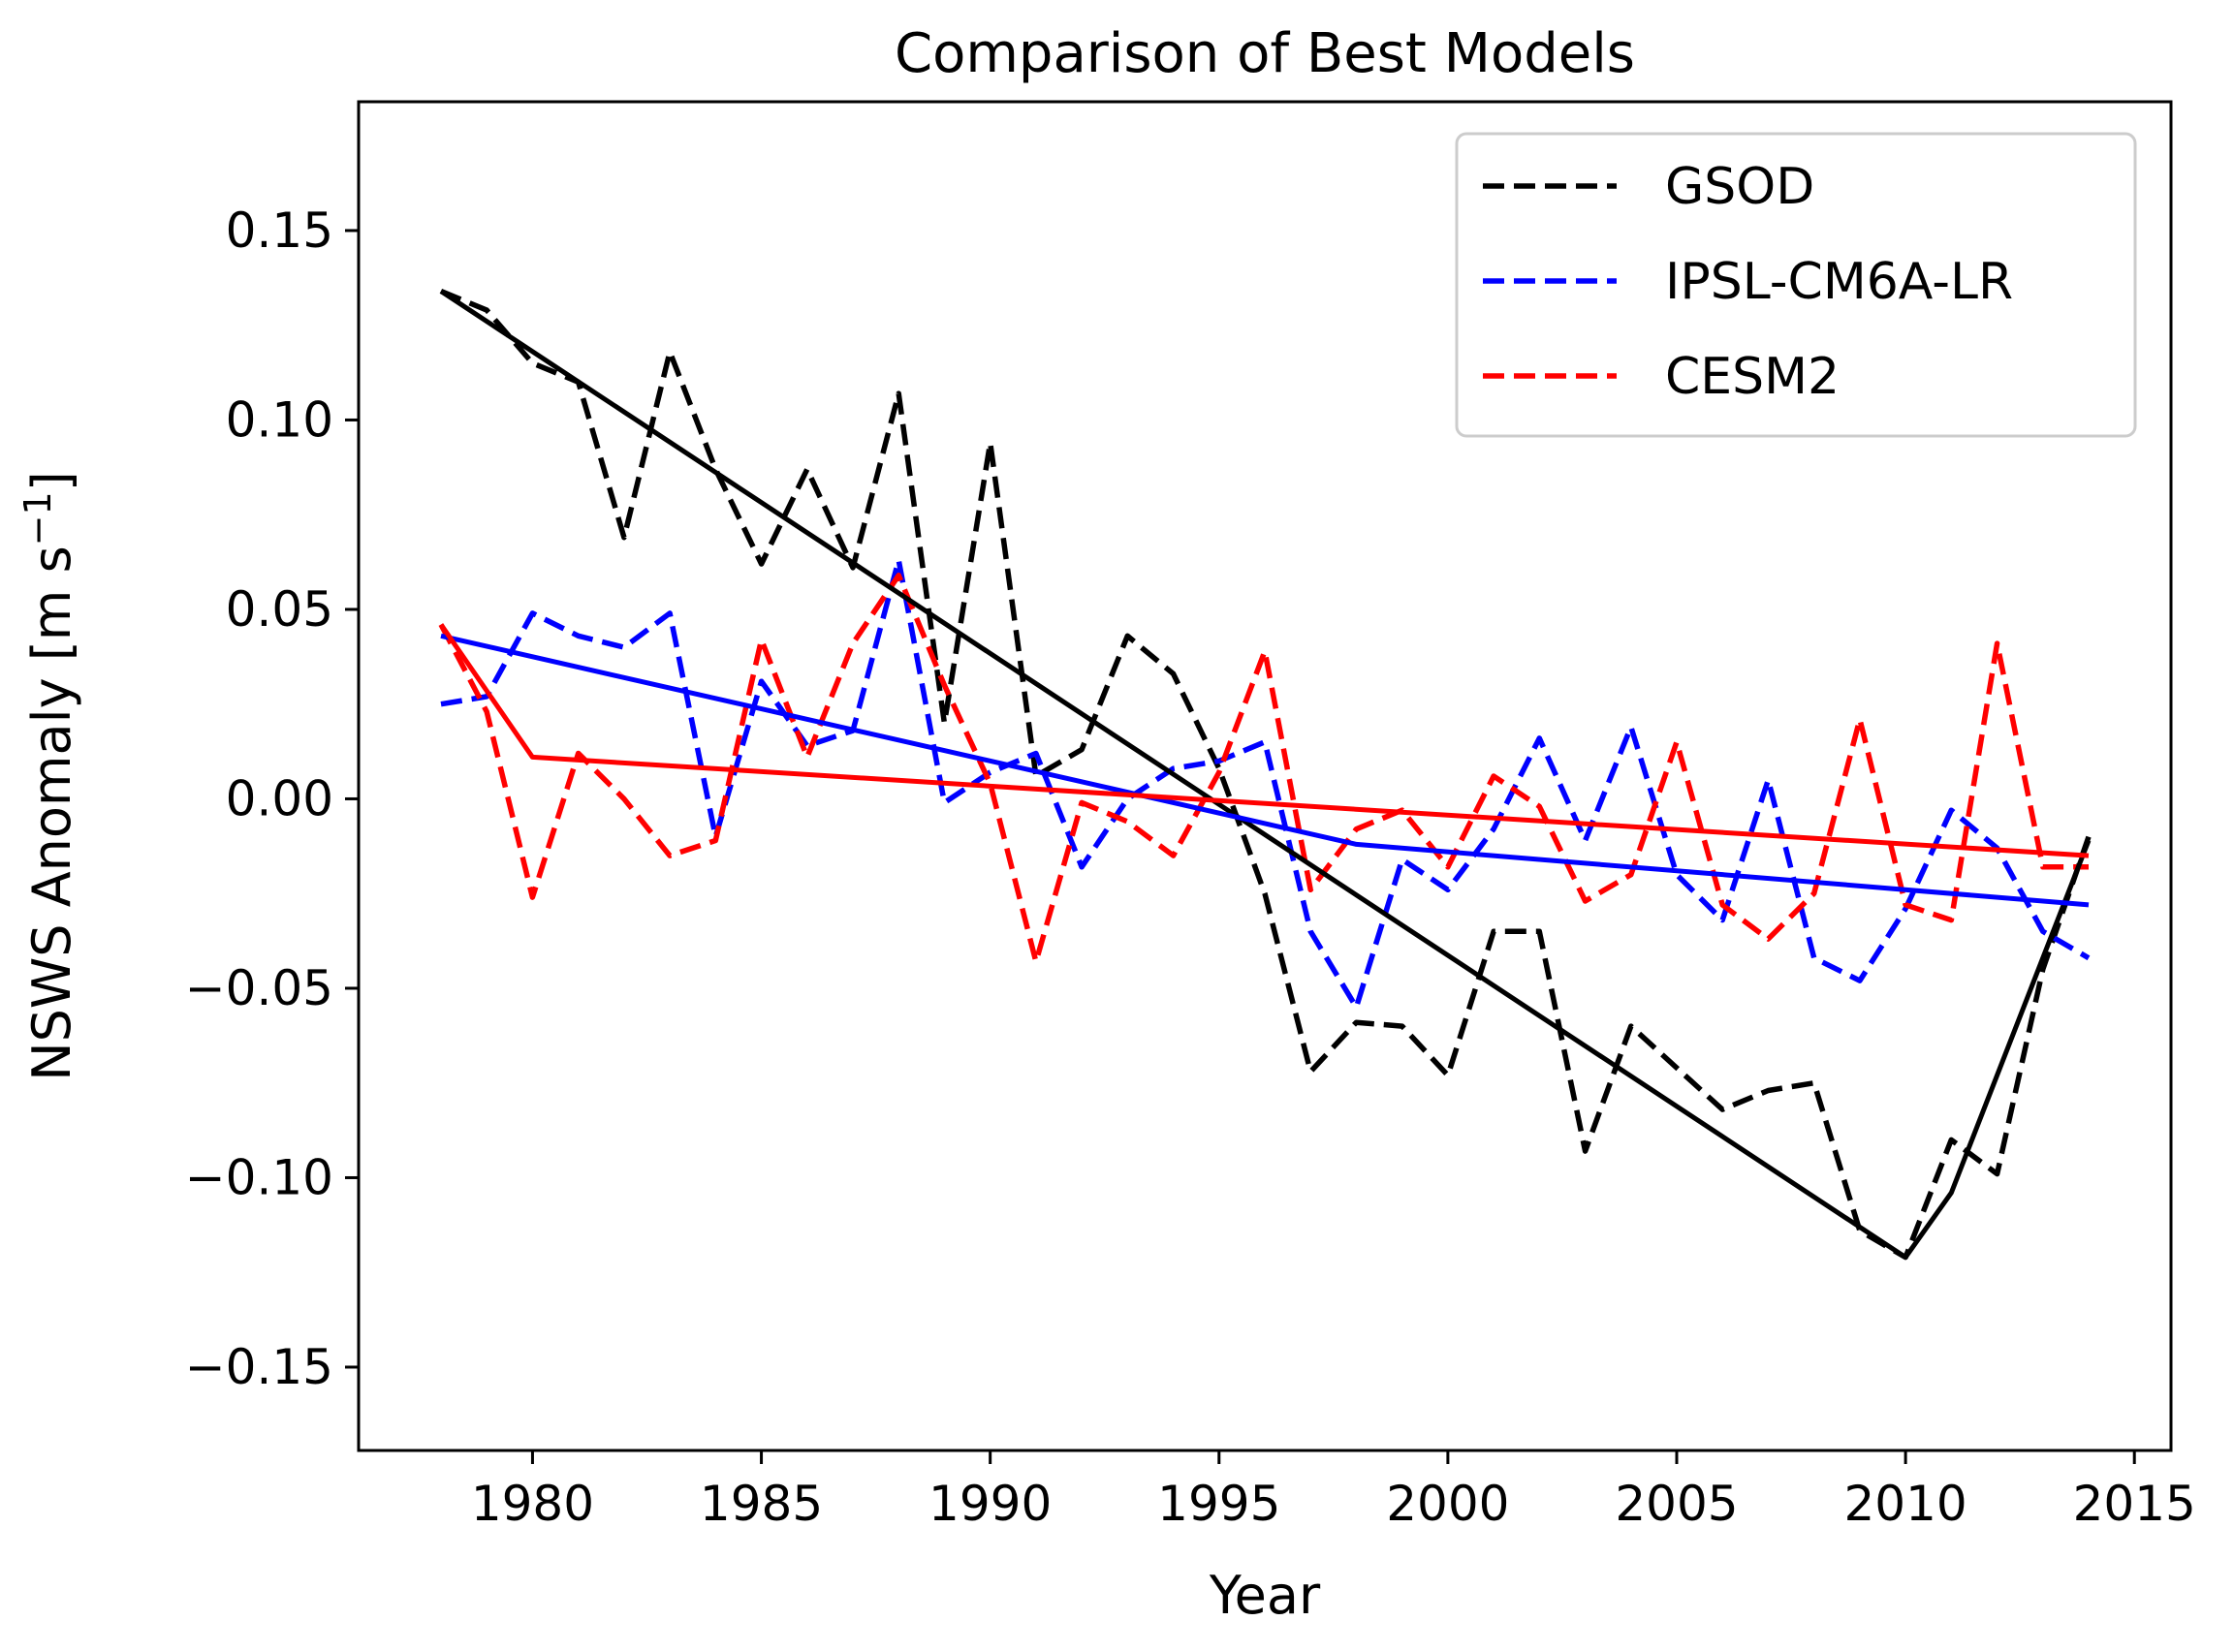 This screenshot has height=1652, width=2234. Describe the element at coordinates (280, 609) in the screenshot. I see `y-tick-label: 0.05` at that location.